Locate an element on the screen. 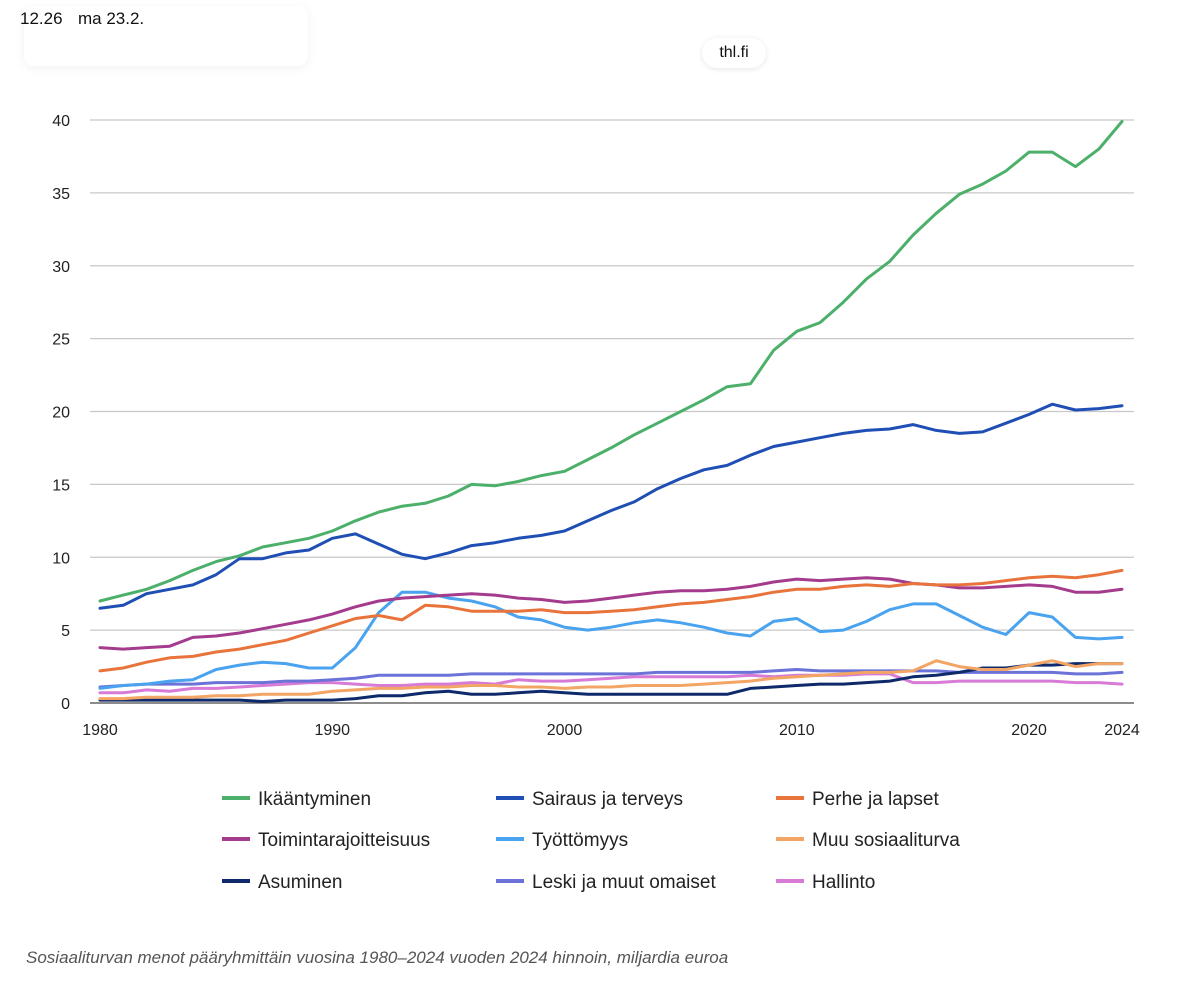 The image size is (1200, 996). x-tick-label: 1990 is located at coordinates (332, 730).